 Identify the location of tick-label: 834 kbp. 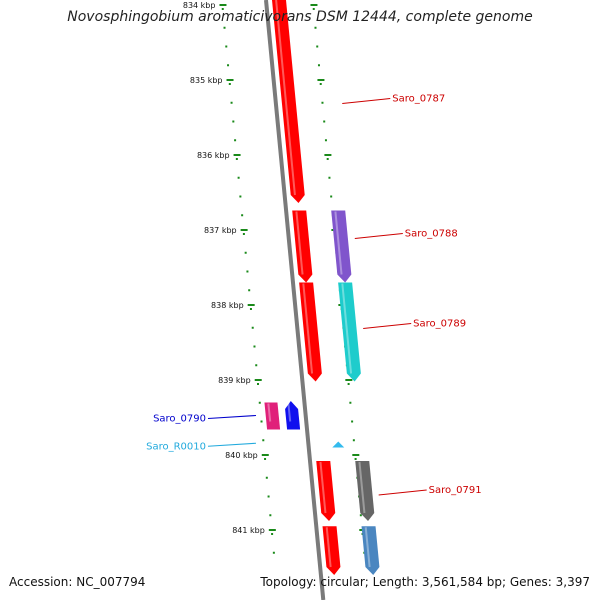
(199, 5).